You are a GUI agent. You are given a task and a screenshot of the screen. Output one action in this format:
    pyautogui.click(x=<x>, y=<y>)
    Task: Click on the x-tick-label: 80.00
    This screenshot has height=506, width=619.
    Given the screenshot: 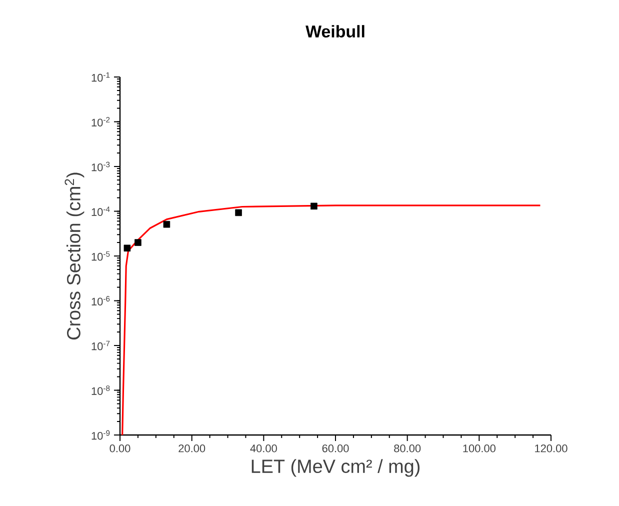 What is the action you would take?
    pyautogui.click(x=407, y=448)
    